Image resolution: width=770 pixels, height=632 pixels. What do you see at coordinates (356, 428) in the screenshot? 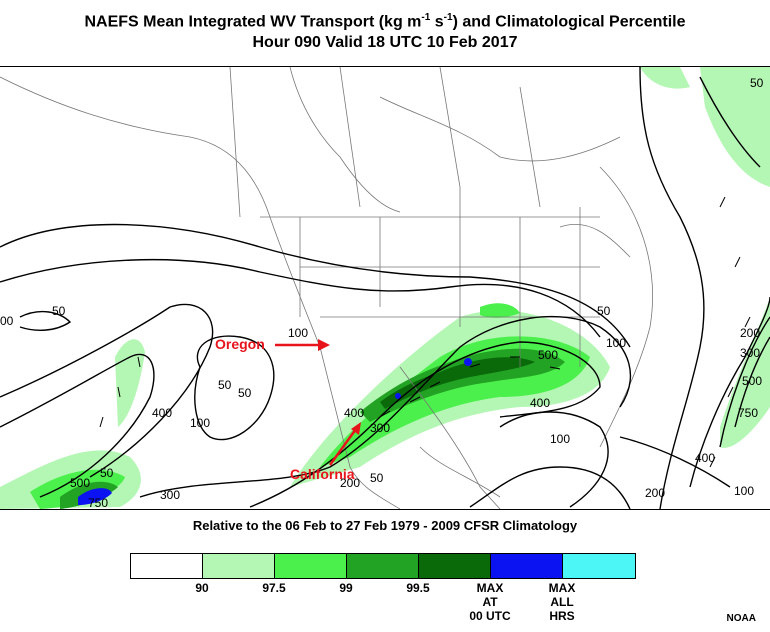
I see `california-arrowhead` at bounding box center [356, 428].